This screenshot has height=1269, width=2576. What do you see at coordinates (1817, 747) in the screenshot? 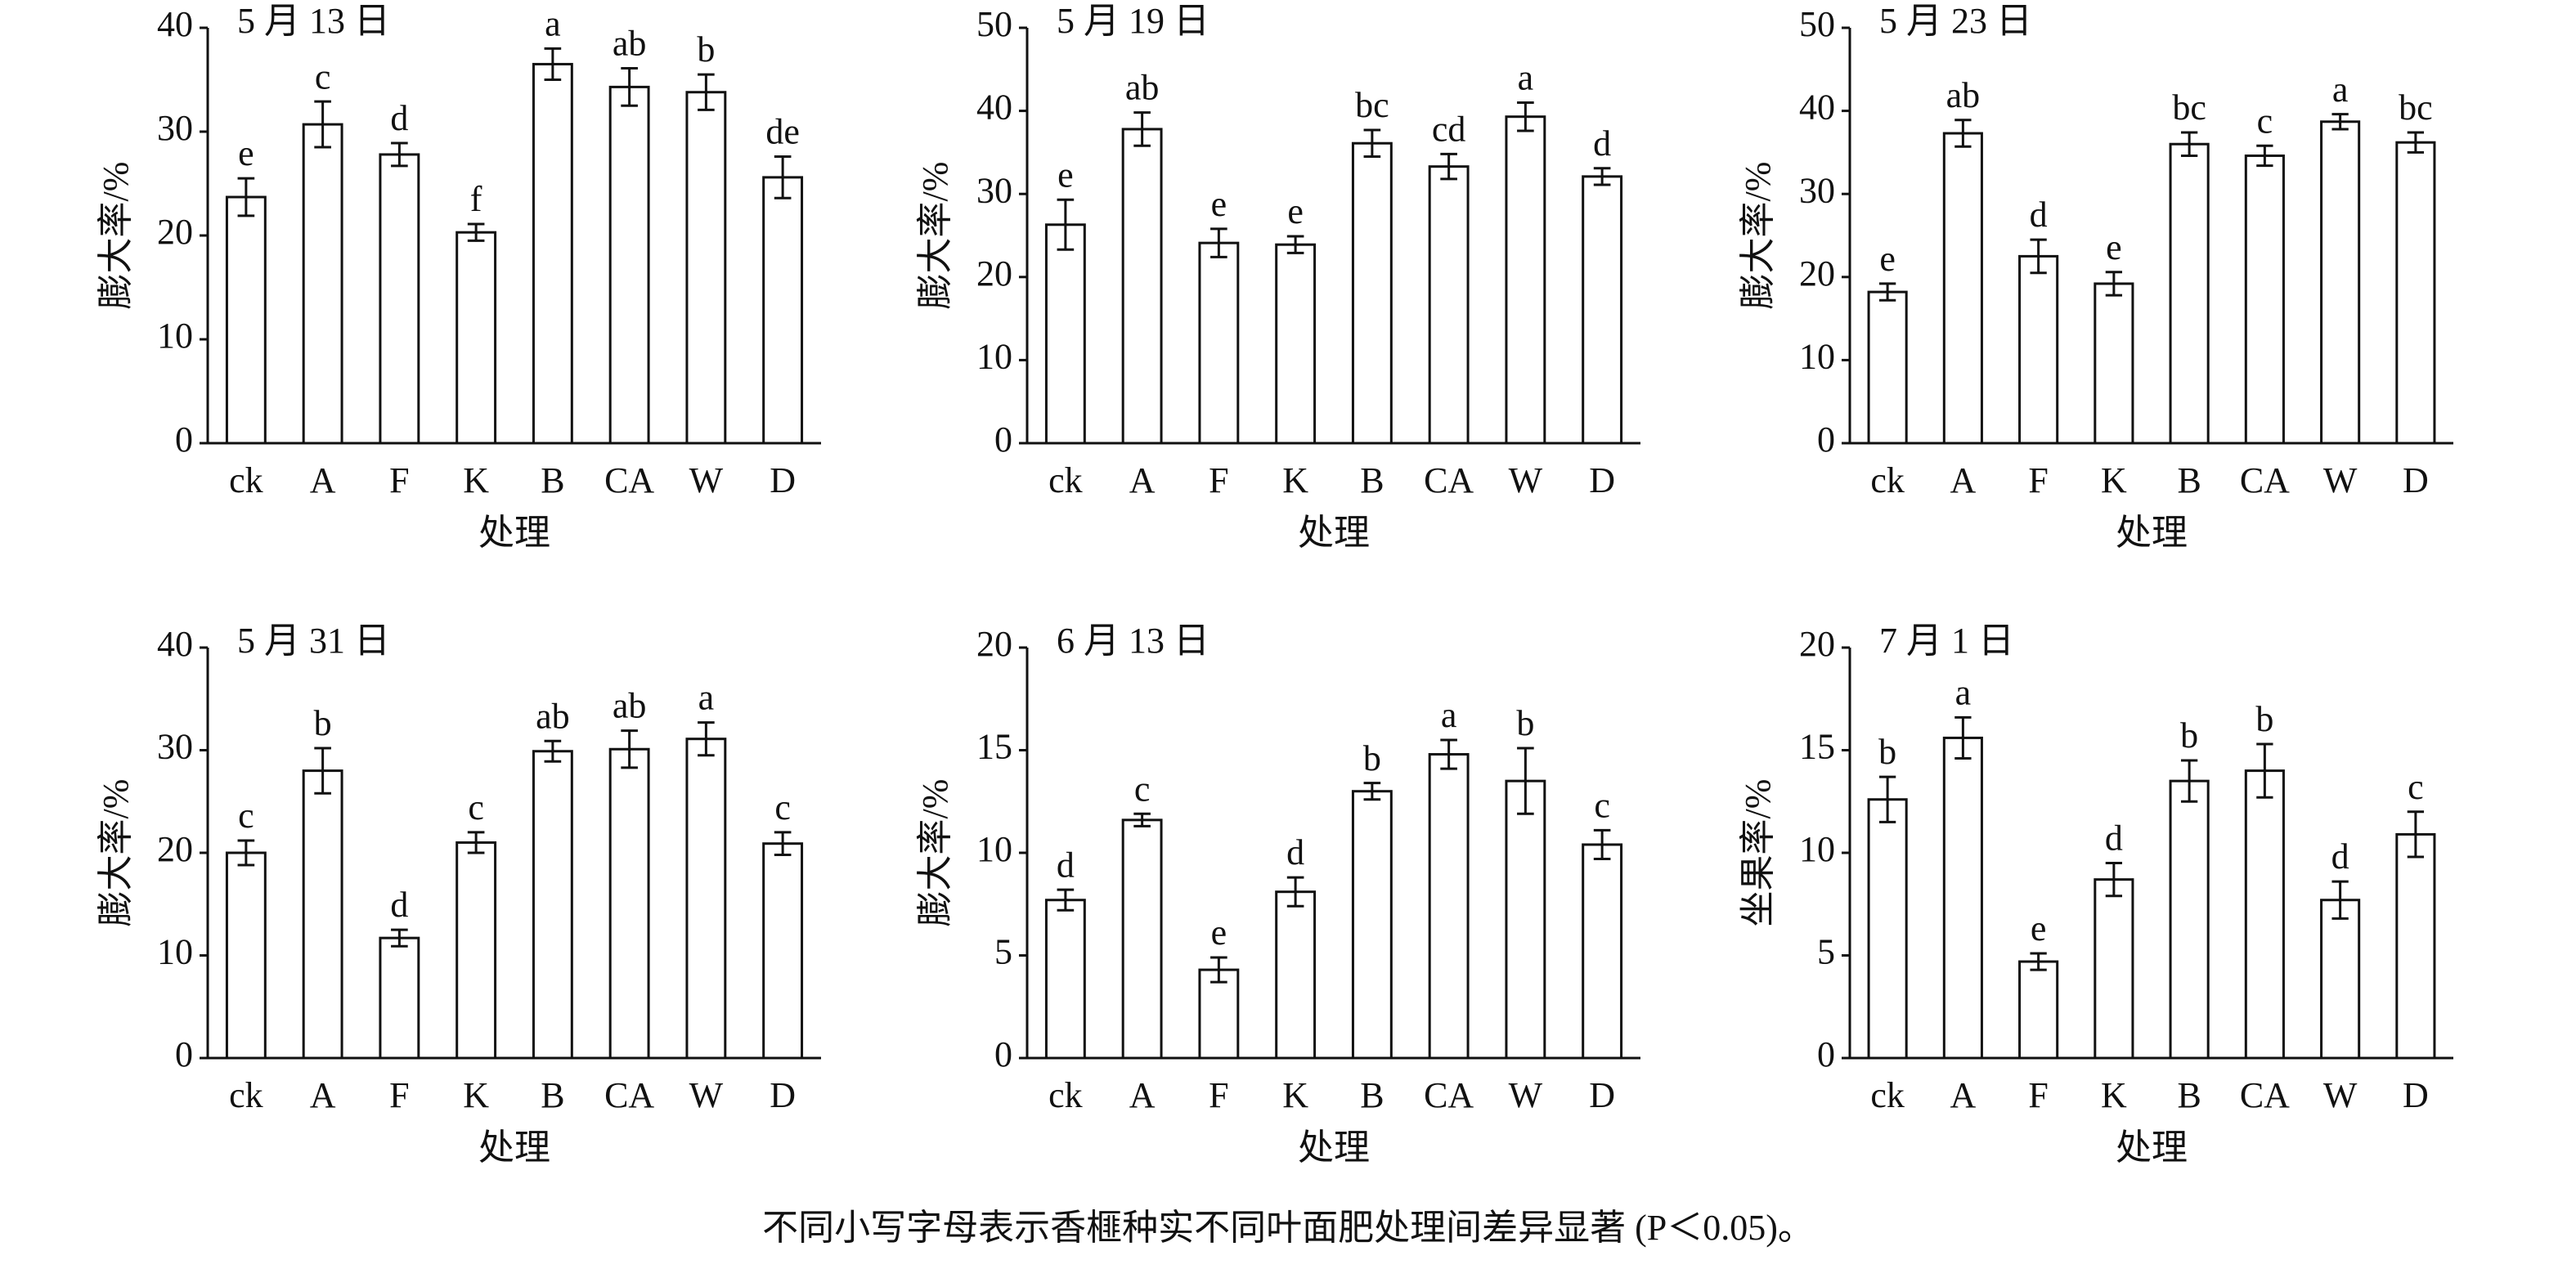
I see `y-tick-label: 15` at bounding box center [1817, 747].